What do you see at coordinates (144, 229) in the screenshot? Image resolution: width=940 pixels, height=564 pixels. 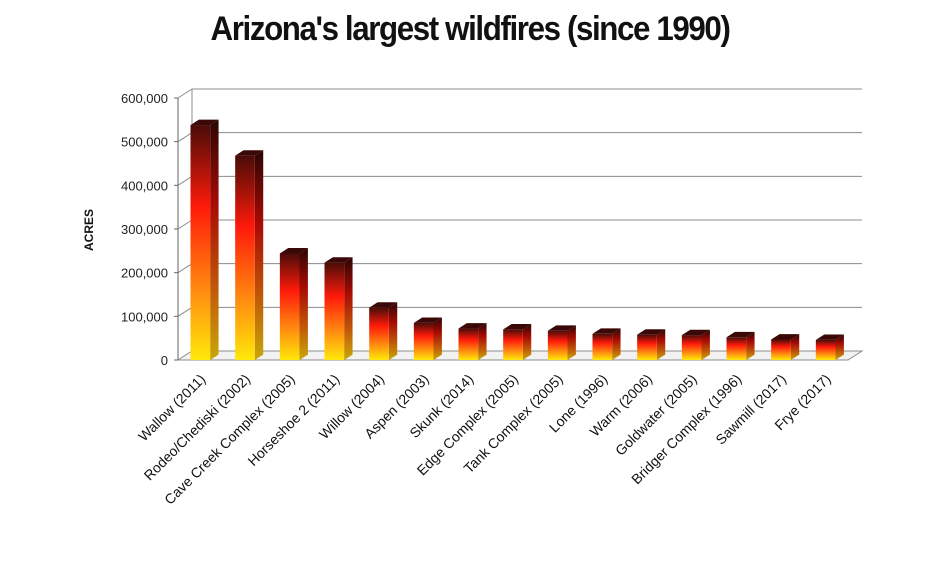 I see `y-tick-label: 300,000` at bounding box center [144, 229].